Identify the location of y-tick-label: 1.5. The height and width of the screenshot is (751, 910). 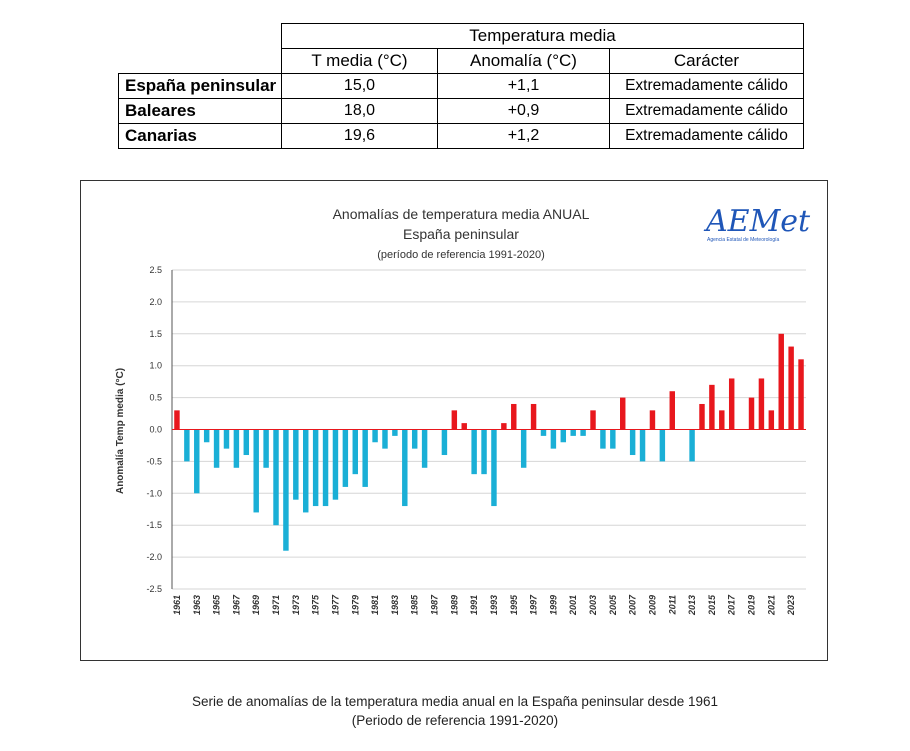
(155, 334).